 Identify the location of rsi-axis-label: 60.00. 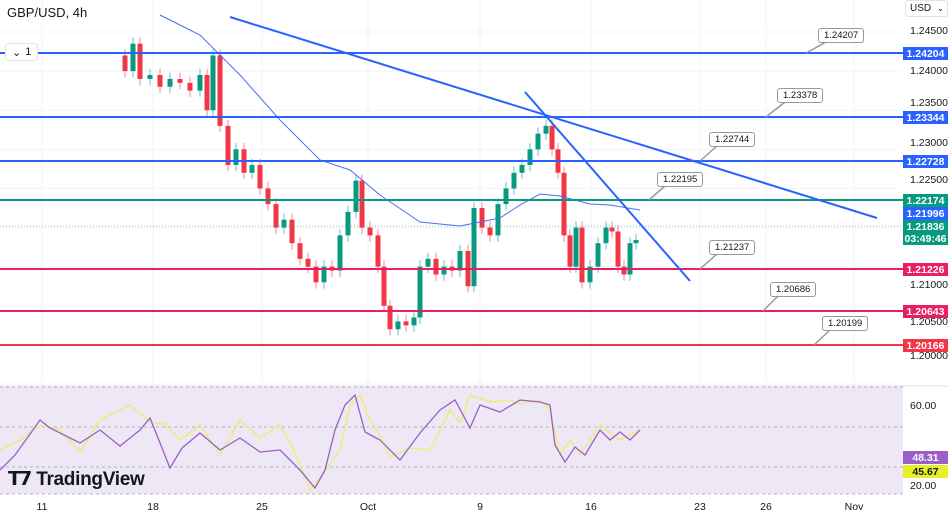
(923, 406).